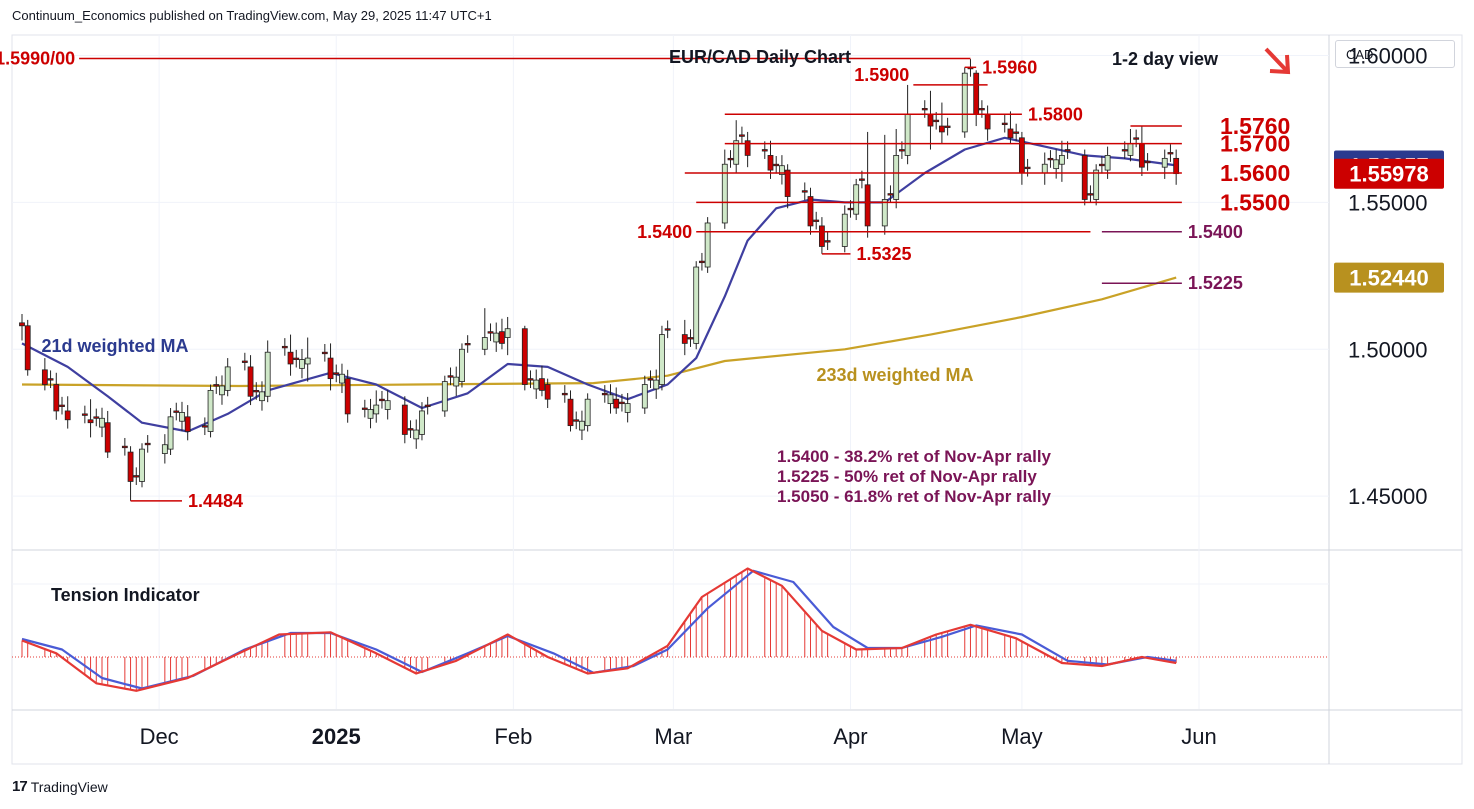  What do you see at coordinates (1255, 173) in the screenshot?
I see `level-label: 1.5600` at bounding box center [1255, 173].